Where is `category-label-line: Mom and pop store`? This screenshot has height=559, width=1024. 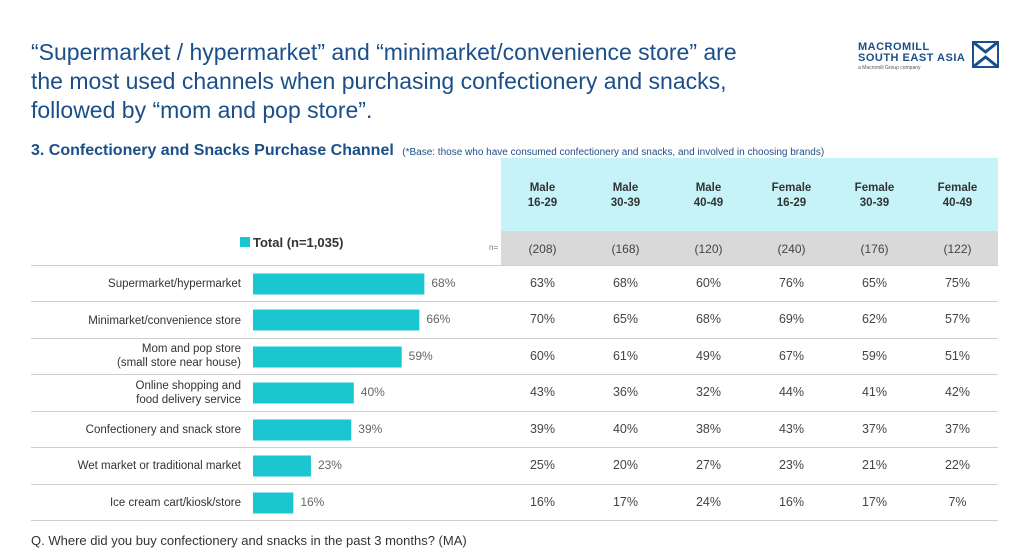
category-label-line: Mom and pop store is located at coordinates (191, 349).